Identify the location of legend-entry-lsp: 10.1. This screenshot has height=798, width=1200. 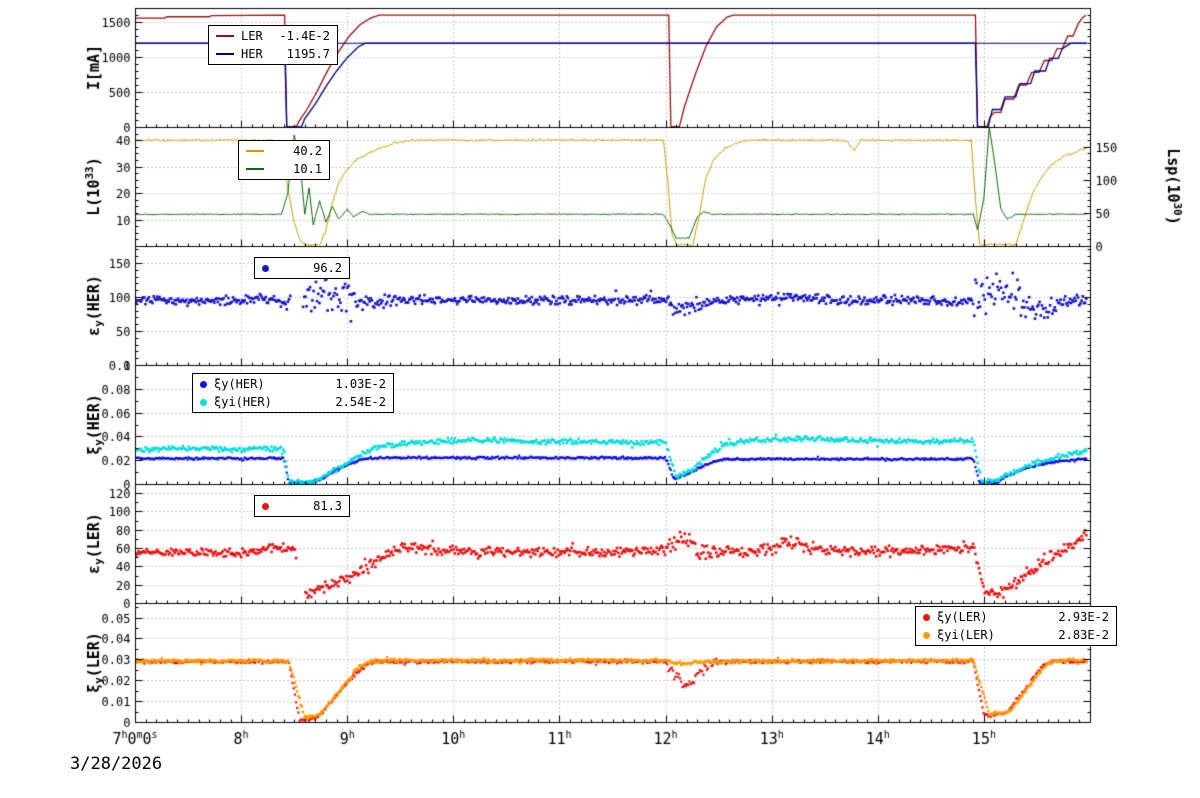
(284, 169).